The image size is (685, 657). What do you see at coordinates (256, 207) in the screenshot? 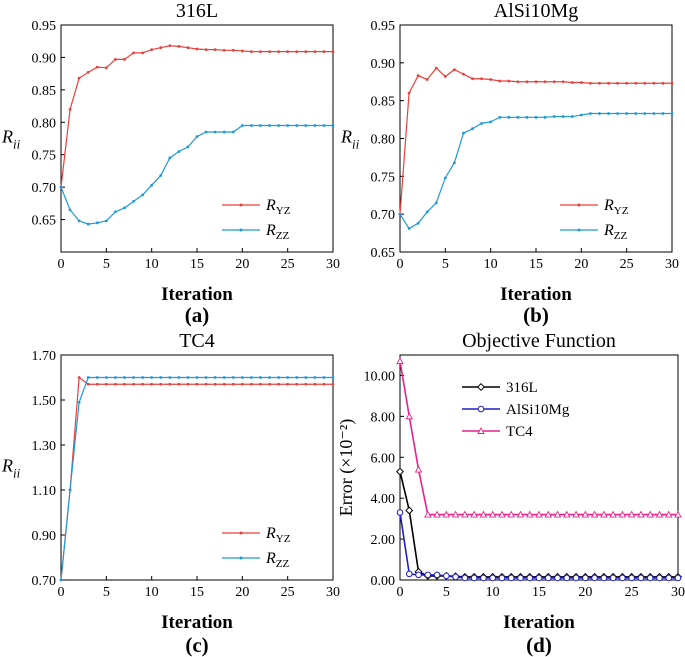
I see `legend-item: RYZ` at bounding box center [256, 207].